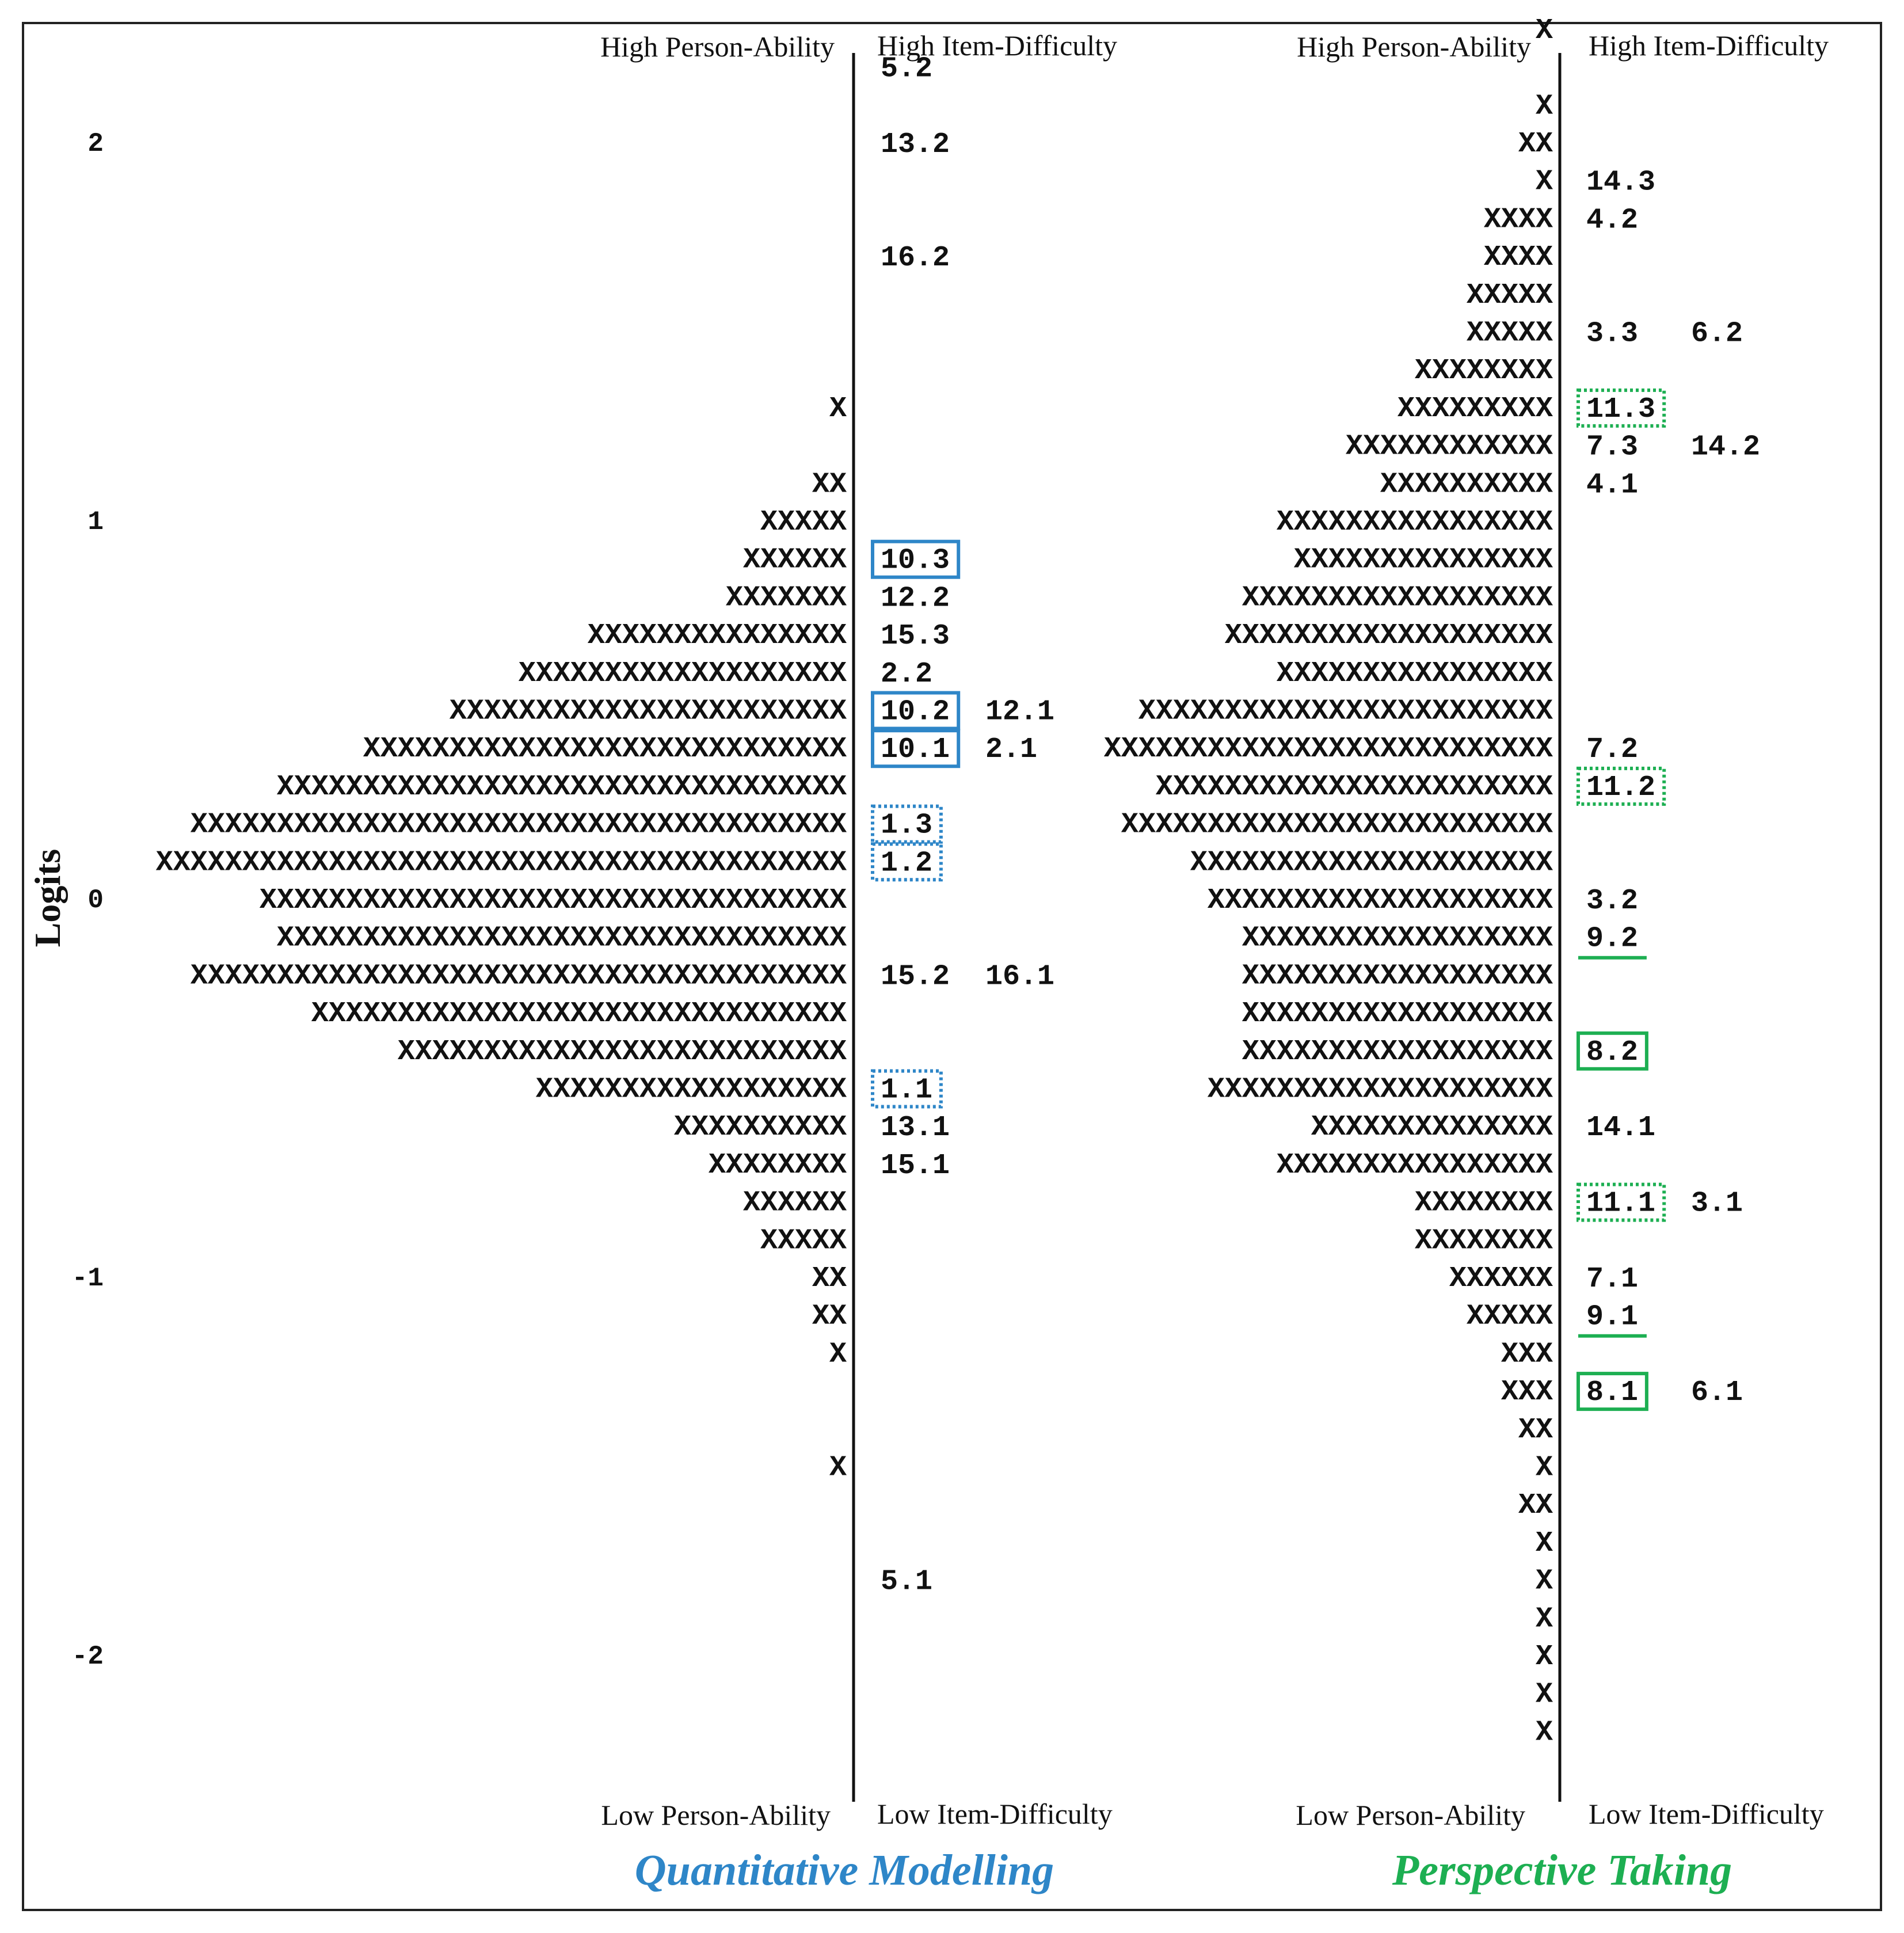  I want to click on item-label: 2.1, so click(1011, 749).